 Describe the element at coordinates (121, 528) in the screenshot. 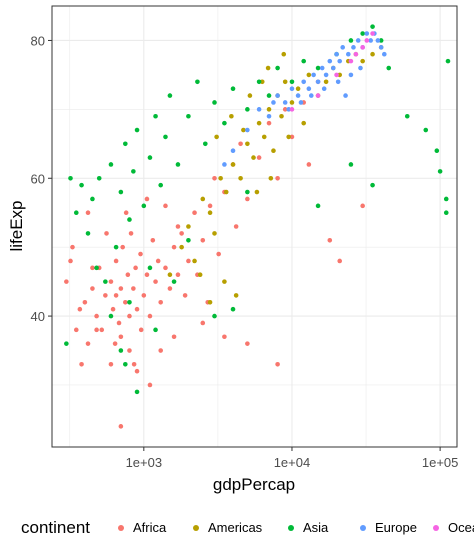

I see `legend-key-africa` at that location.